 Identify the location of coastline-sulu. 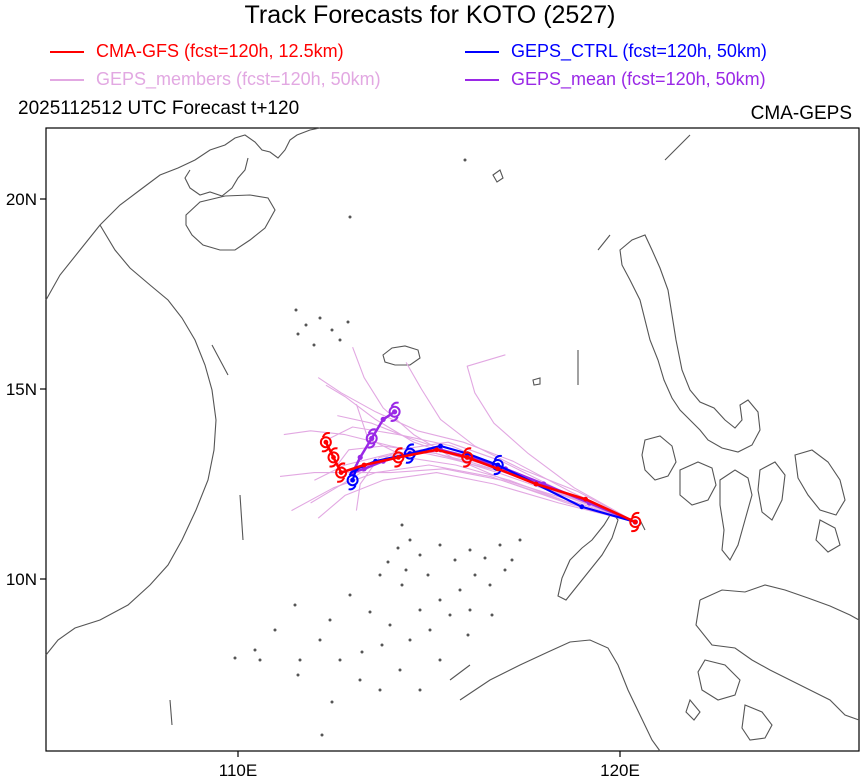
(729, 700).